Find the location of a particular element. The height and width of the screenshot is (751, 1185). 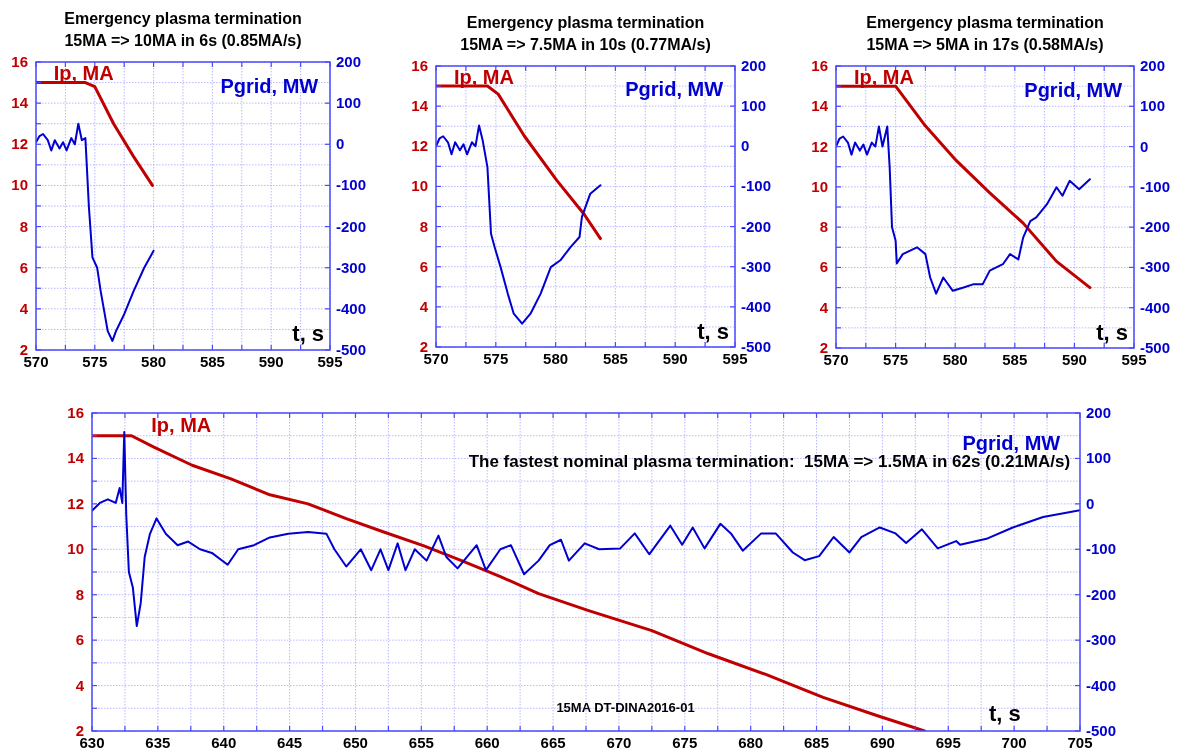

x-tick-label: 650 is located at coordinates (355, 742).